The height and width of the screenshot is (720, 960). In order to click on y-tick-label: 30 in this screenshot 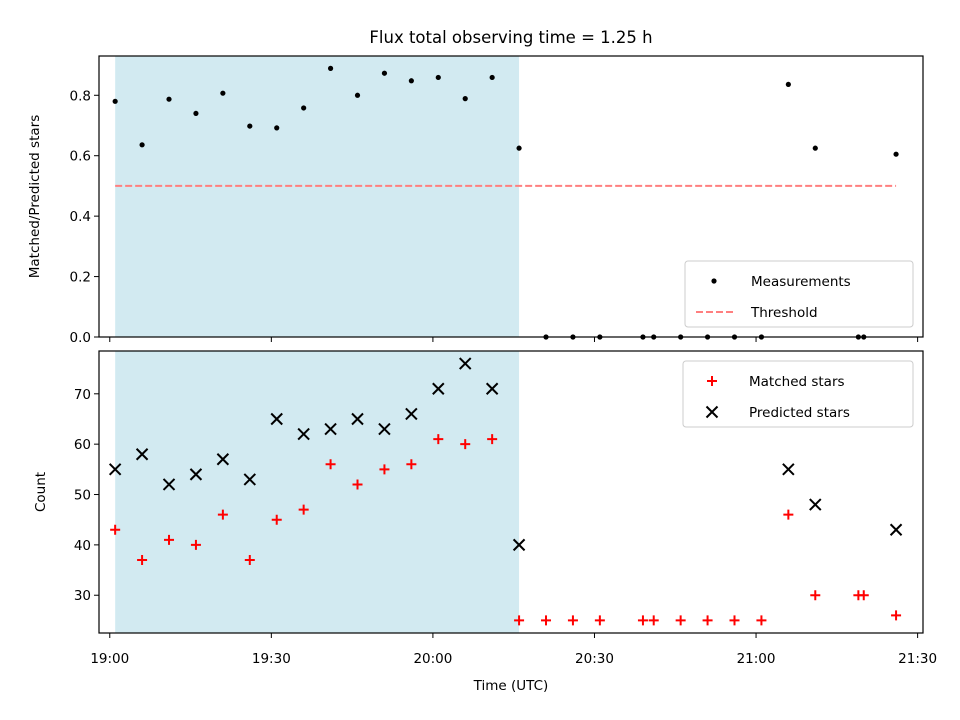, I will do `click(82, 596)`.